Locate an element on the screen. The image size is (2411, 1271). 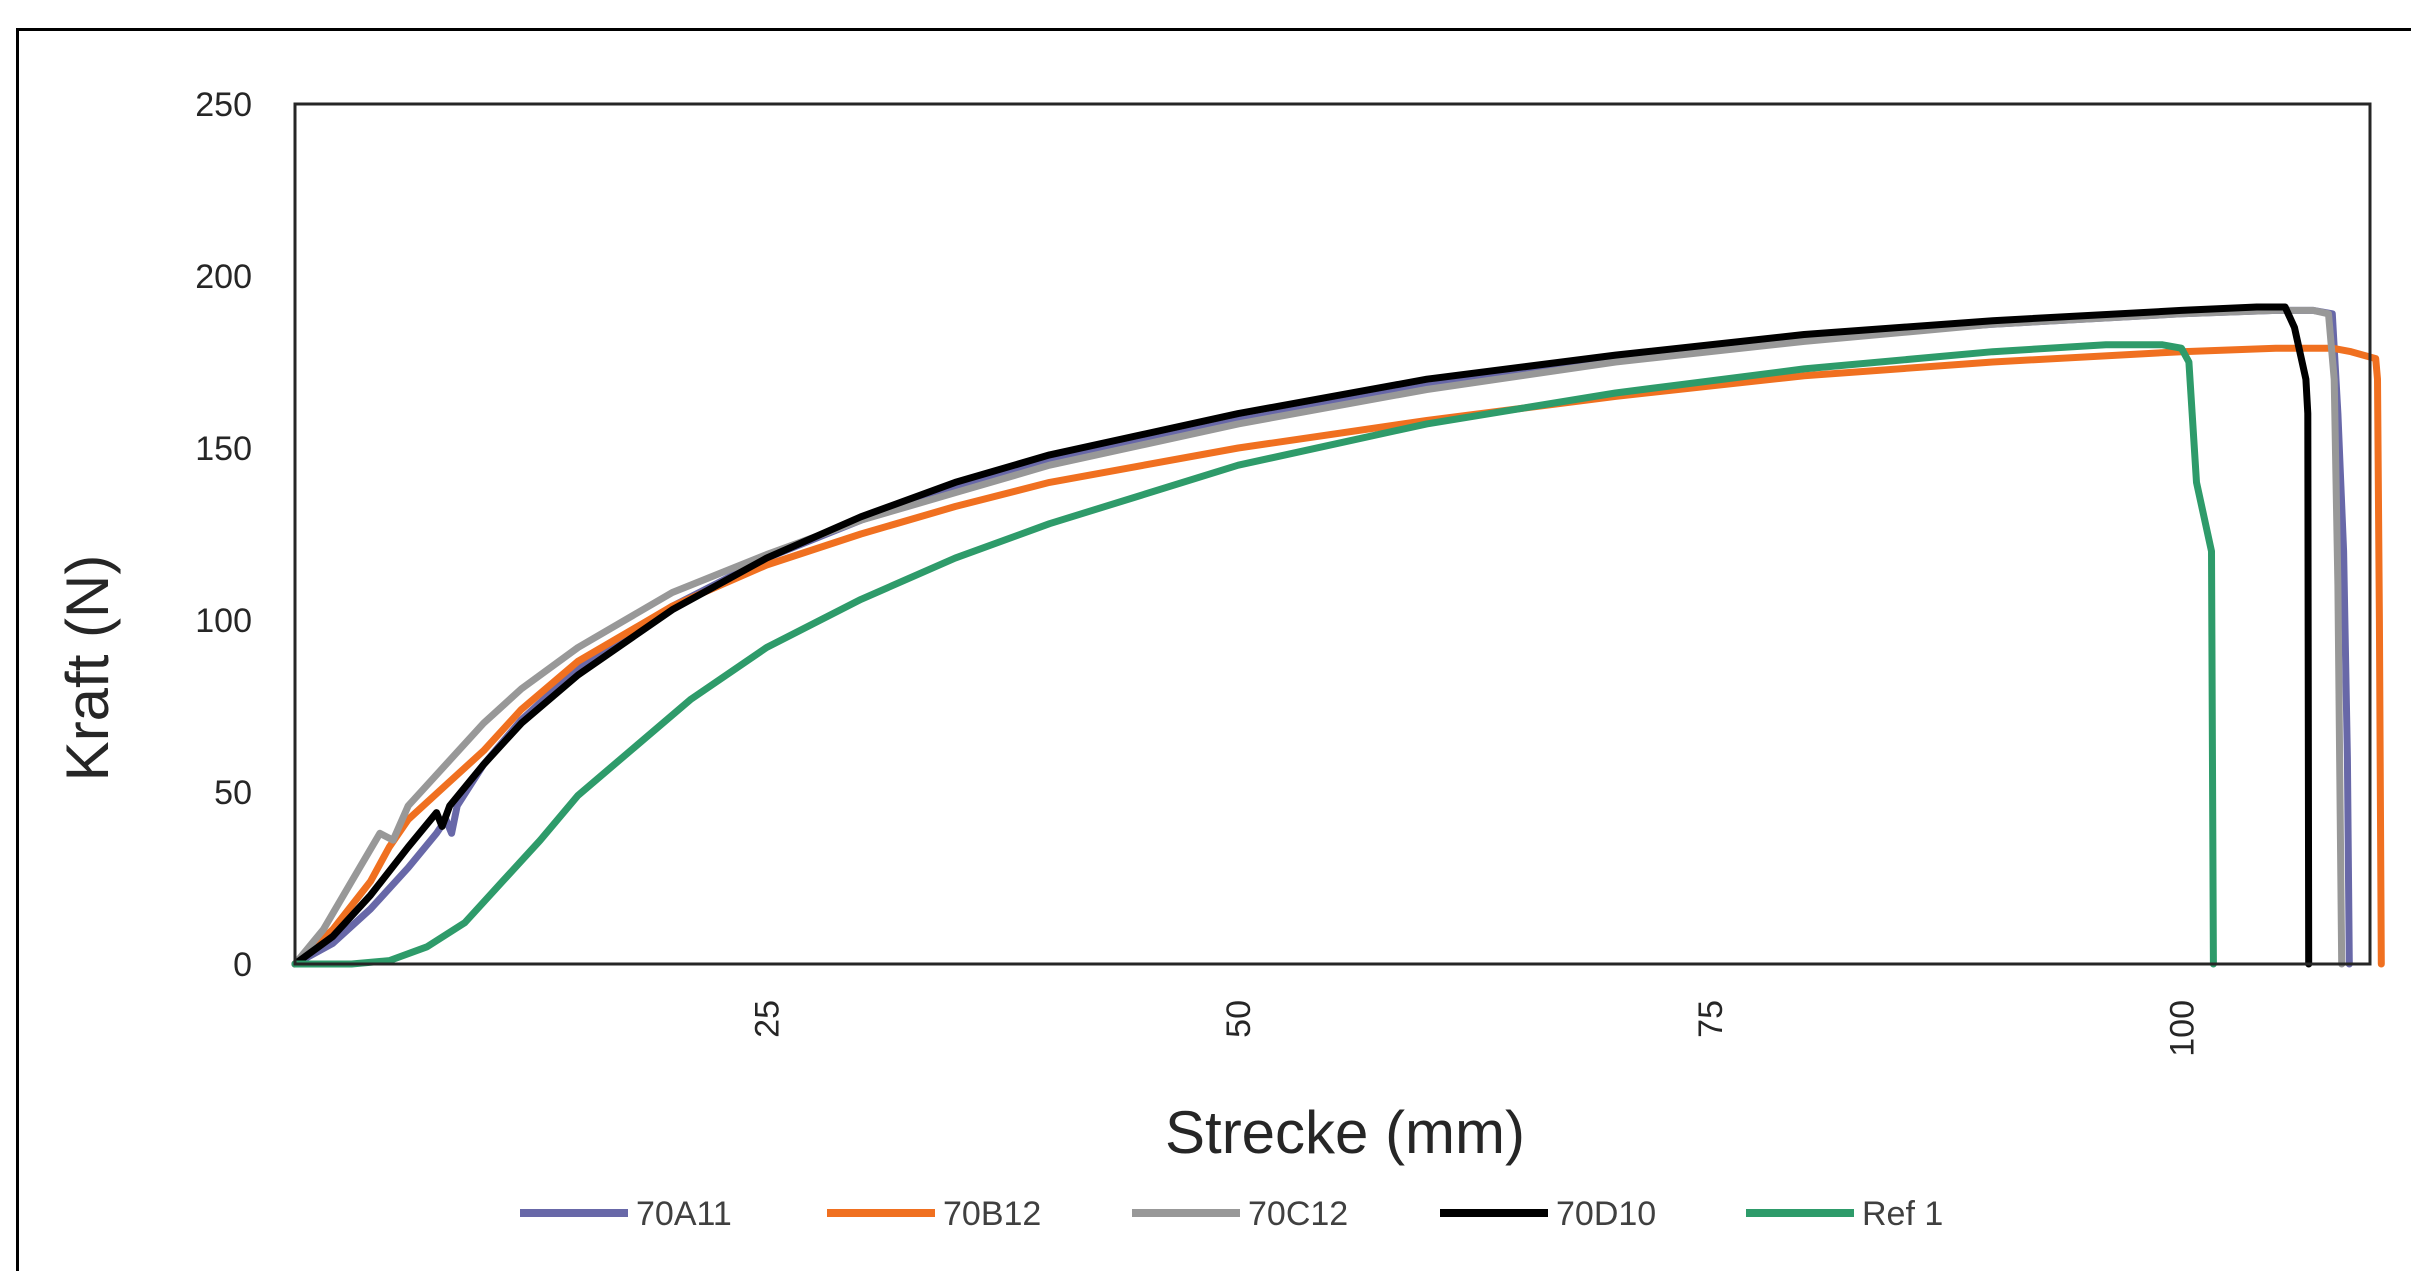
x-tick-labels: 25 50 75 100 is located at coordinates (1475, 1028).